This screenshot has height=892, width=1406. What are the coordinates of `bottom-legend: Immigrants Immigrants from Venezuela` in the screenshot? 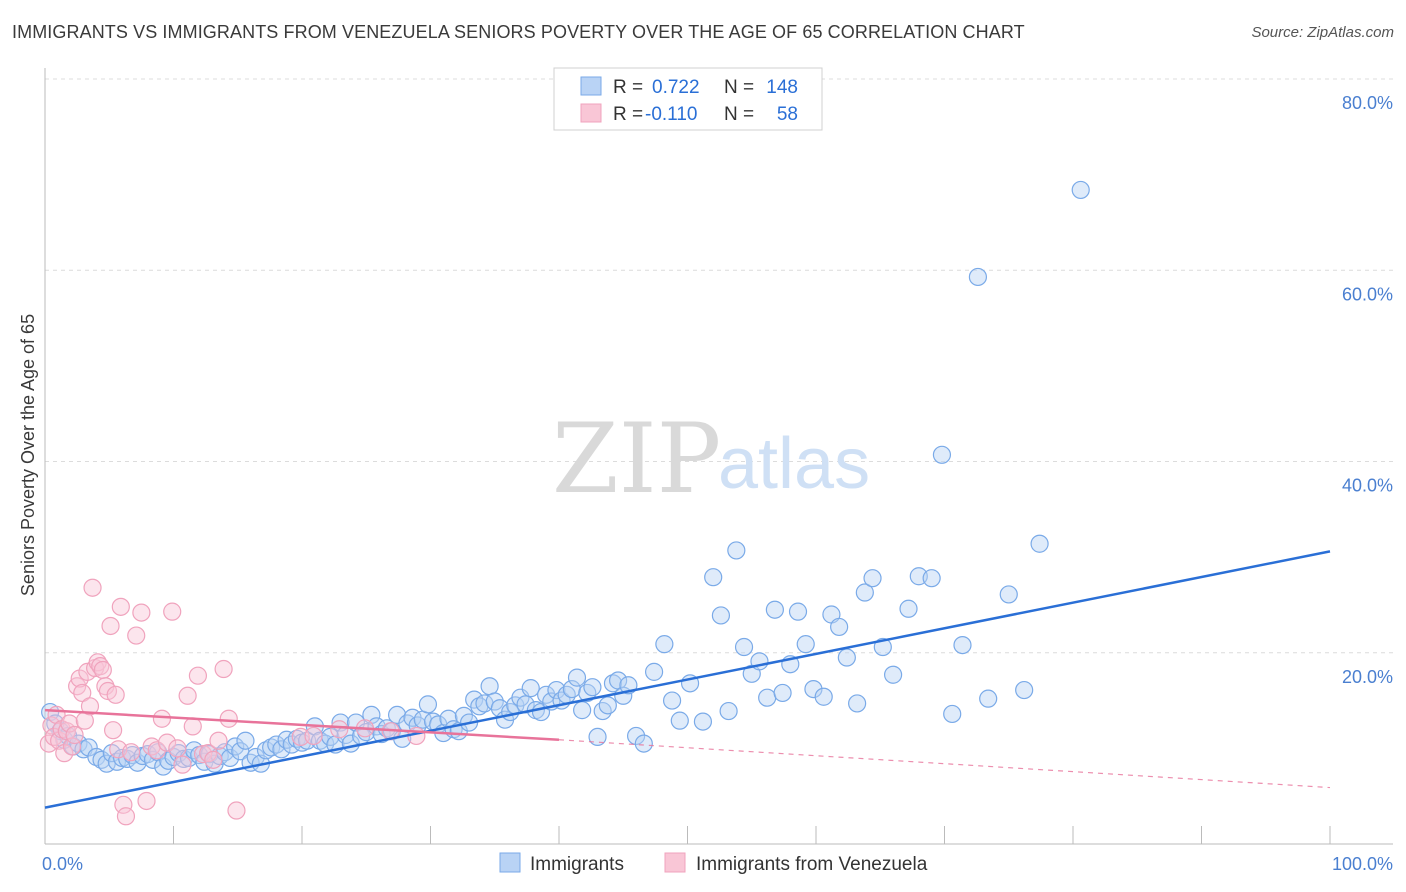 It's located at (713, 863).